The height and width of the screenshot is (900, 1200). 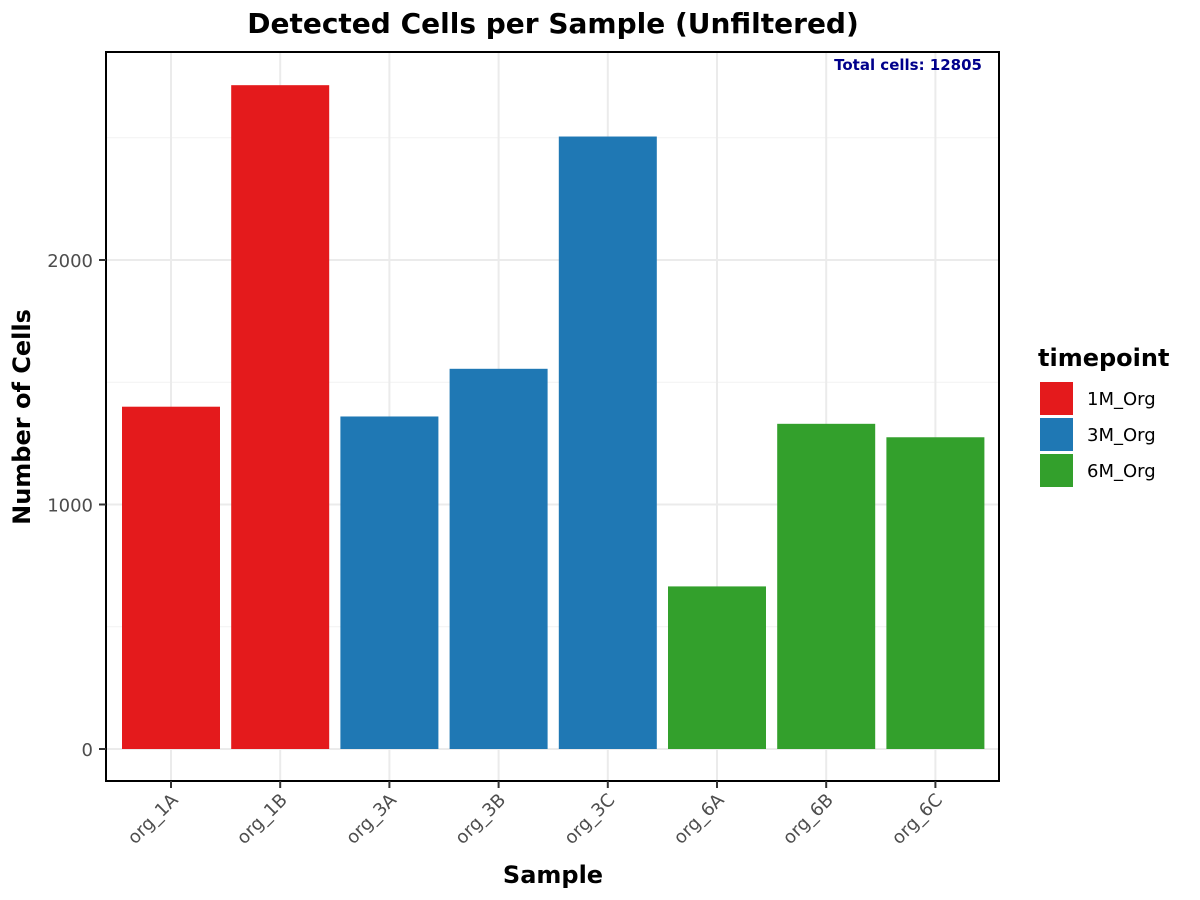 What do you see at coordinates (808, 819) in the screenshot?
I see `x-tick-label-org_6B: org_6B` at bounding box center [808, 819].